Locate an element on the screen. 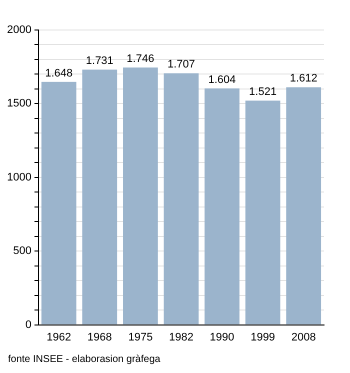  x-tick-label: 1990 is located at coordinates (222, 337).